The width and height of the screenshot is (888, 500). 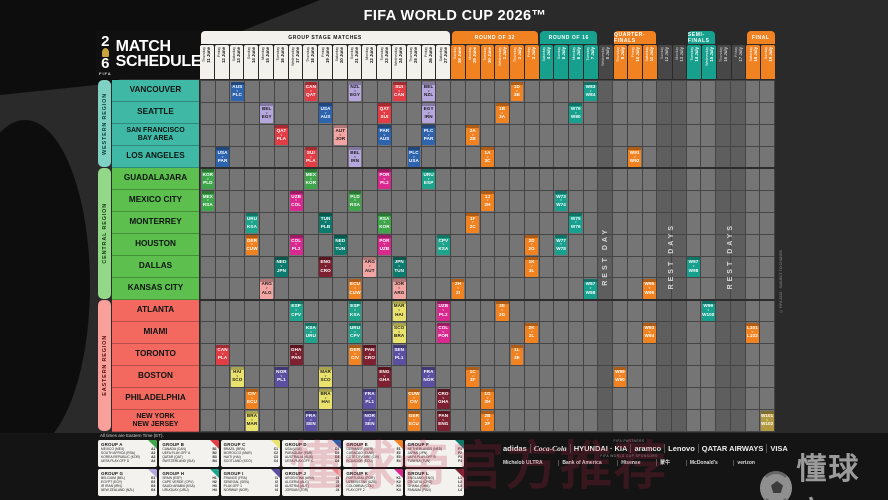 What do you see at coordinates (696, 54) in the screenshot?
I see `tab-date: 14 July` at bounding box center [696, 54].